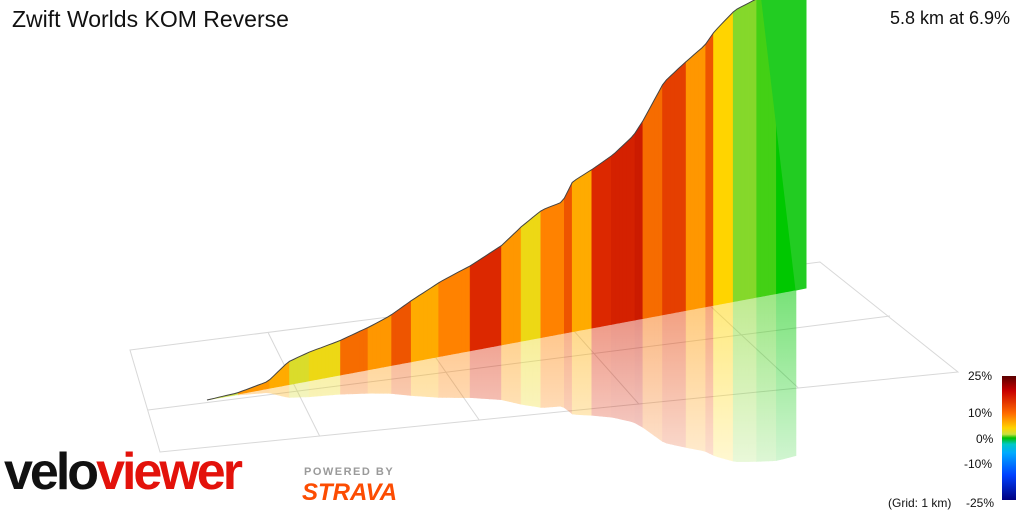 The height and width of the screenshot is (512, 1024). Describe the element at coordinates (920, 503) in the screenshot. I see `grid-scale-note: (Grid: 1 km)` at that location.